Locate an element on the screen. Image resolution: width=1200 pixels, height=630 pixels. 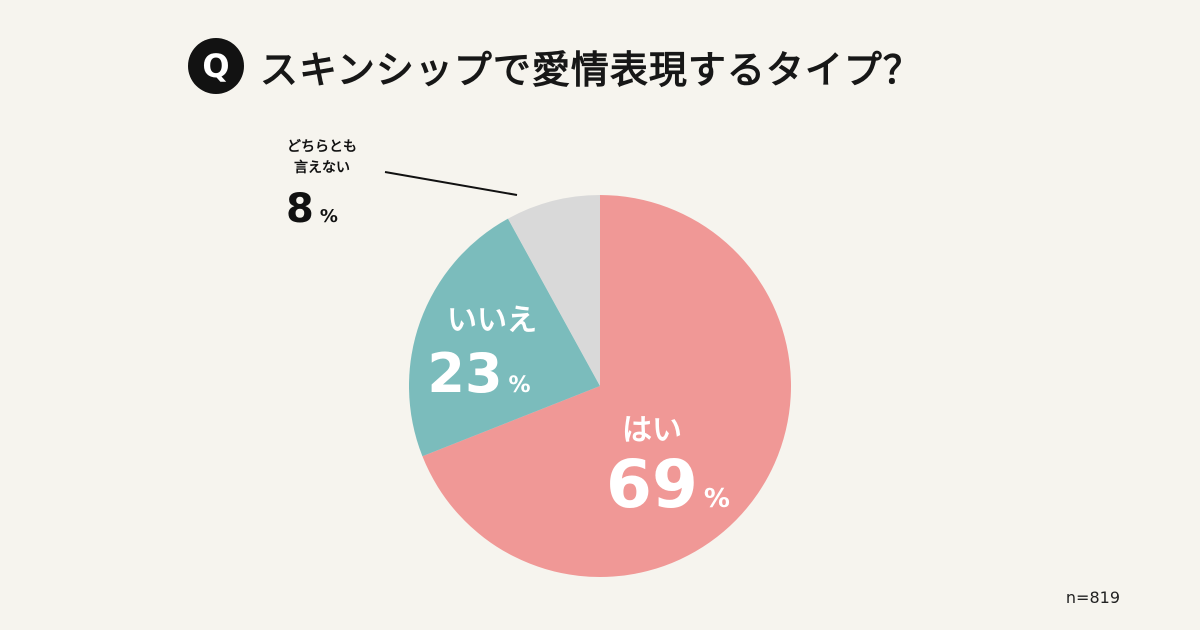
slice-value-no: 23% is located at coordinates (478, 373).